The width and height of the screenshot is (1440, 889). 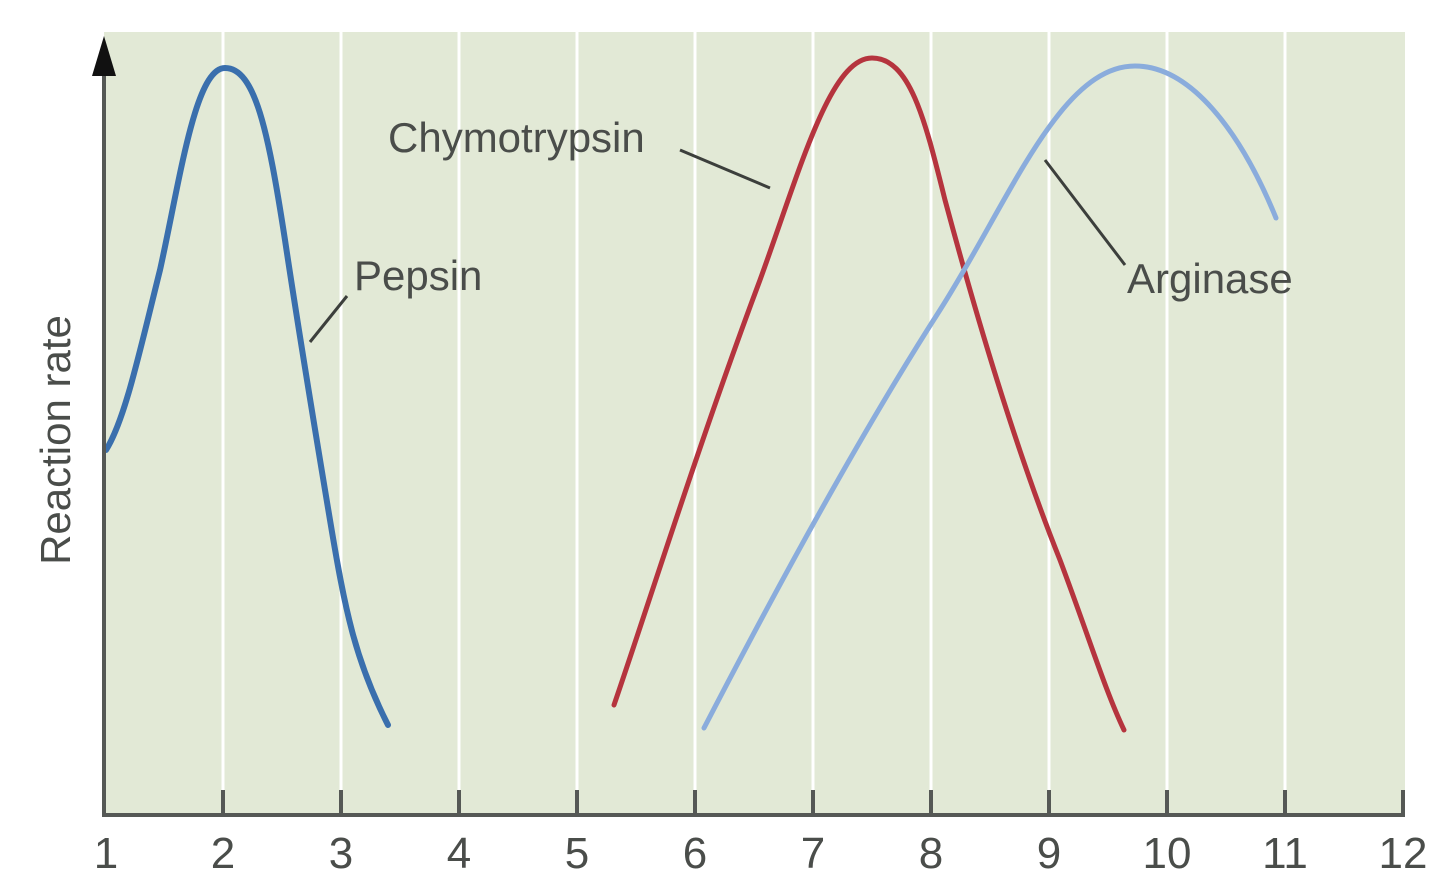 I want to click on x-tick-label: 9, so click(x=1049, y=853).